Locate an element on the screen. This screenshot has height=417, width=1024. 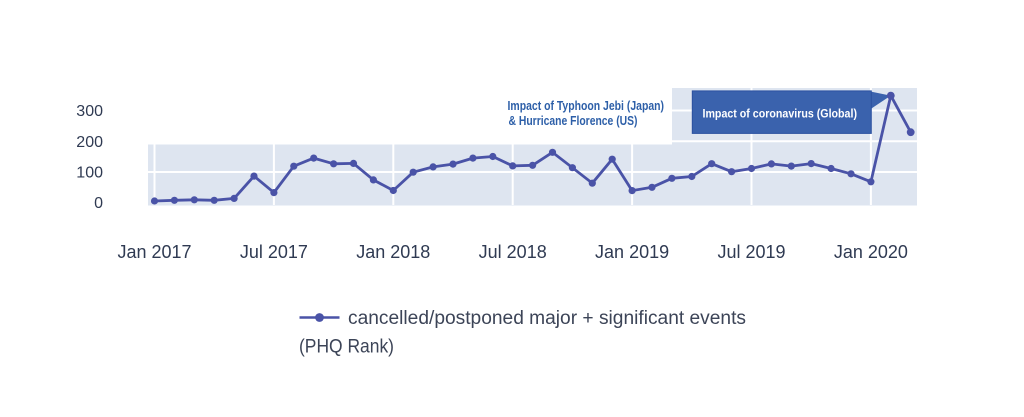
svg-text: Jan 2017 is located at coordinates (154, 252).